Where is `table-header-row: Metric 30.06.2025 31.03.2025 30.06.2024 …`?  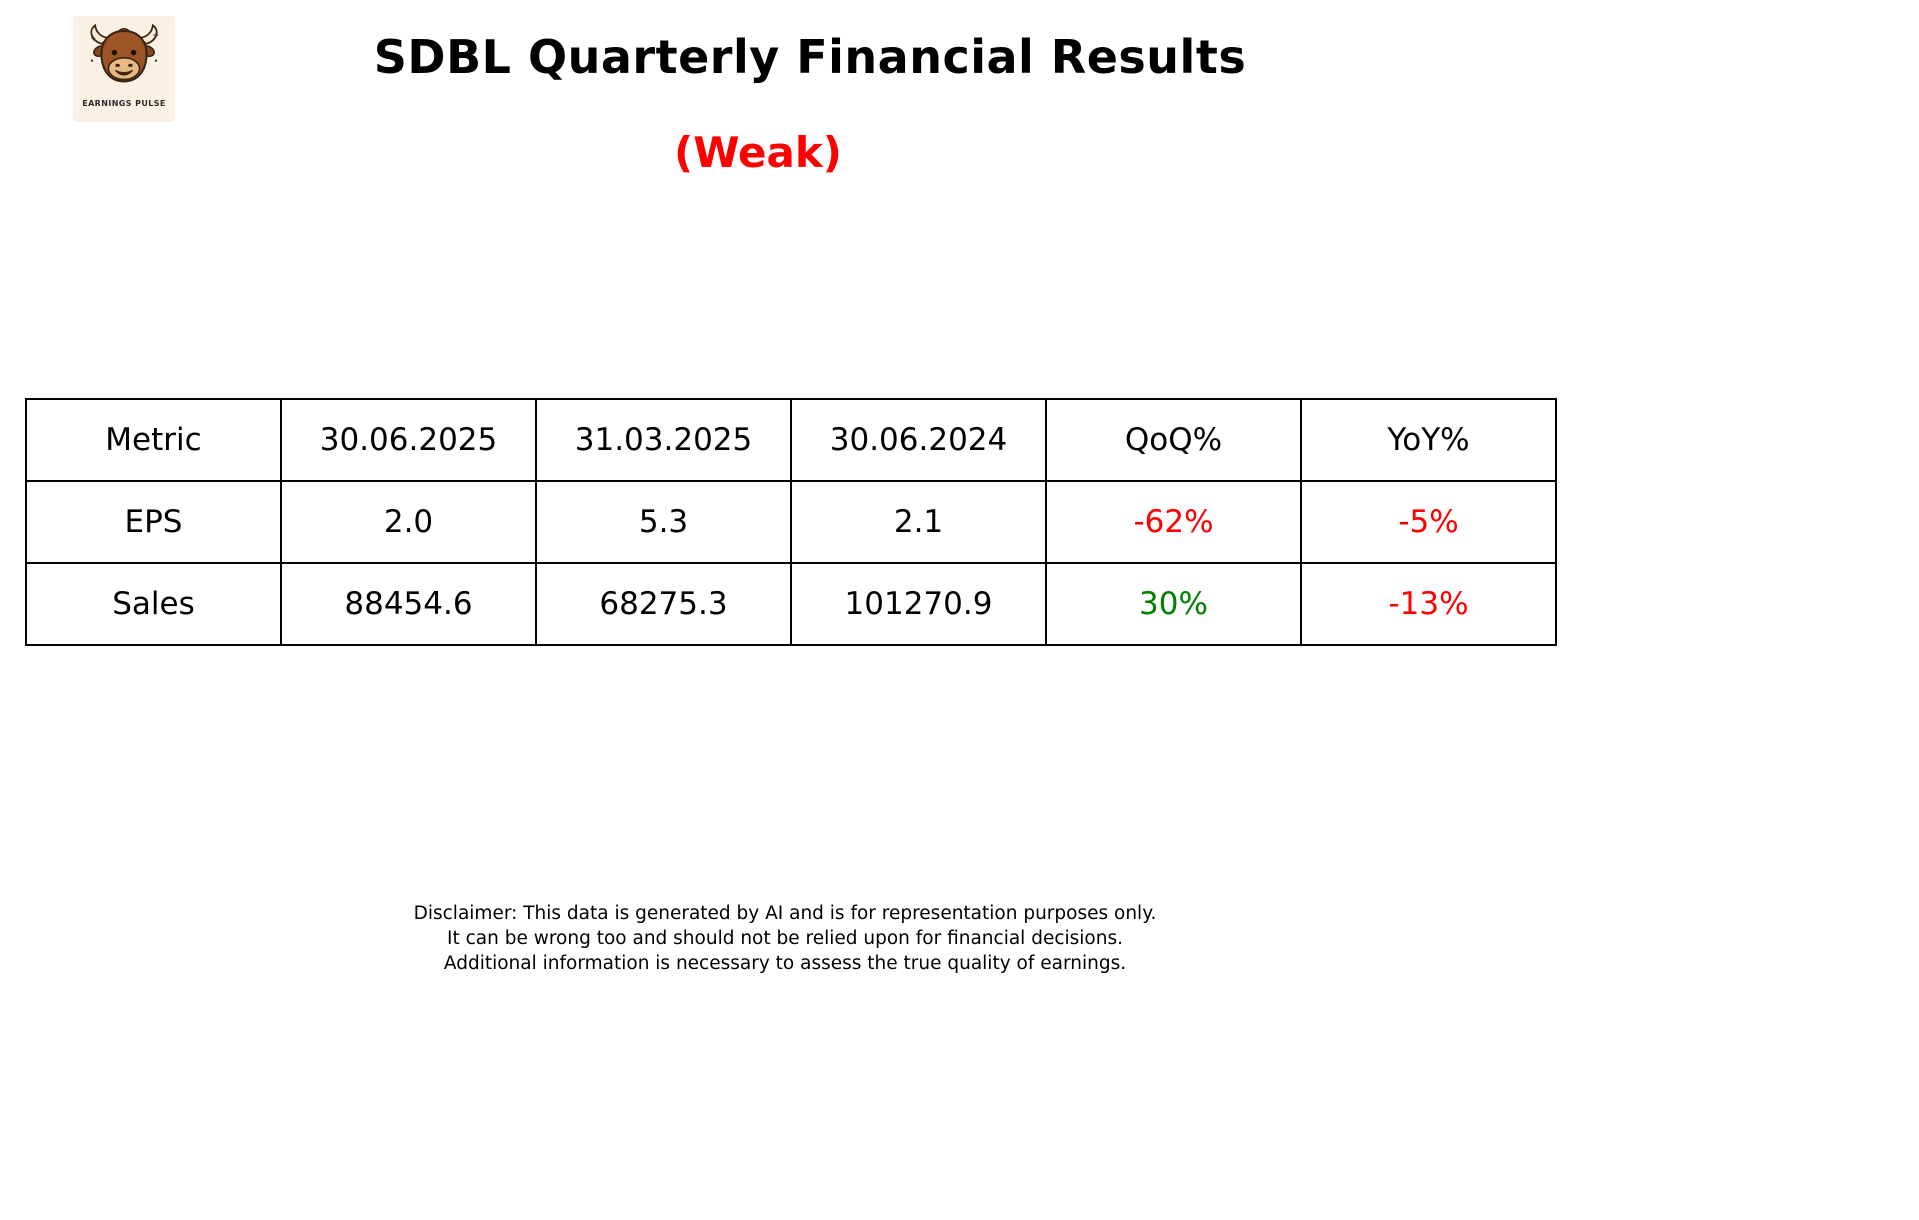 table-header-row: Metric 30.06.2025 31.03.2025 30.06.2024 … is located at coordinates (791, 440).